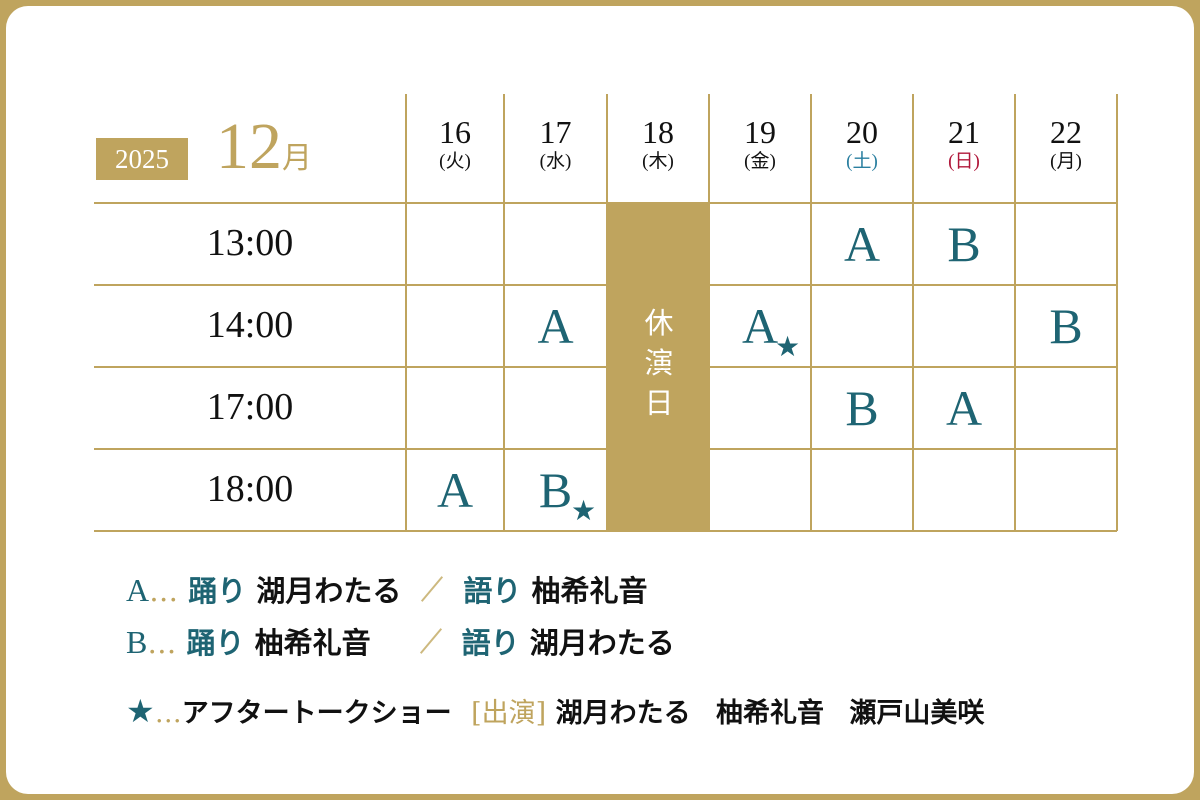 Image resolution: width=1200 pixels, height=800 pixels. What do you see at coordinates (312, 643) in the screenshot?
I see `dance-performer: 柚希礼音` at bounding box center [312, 643].